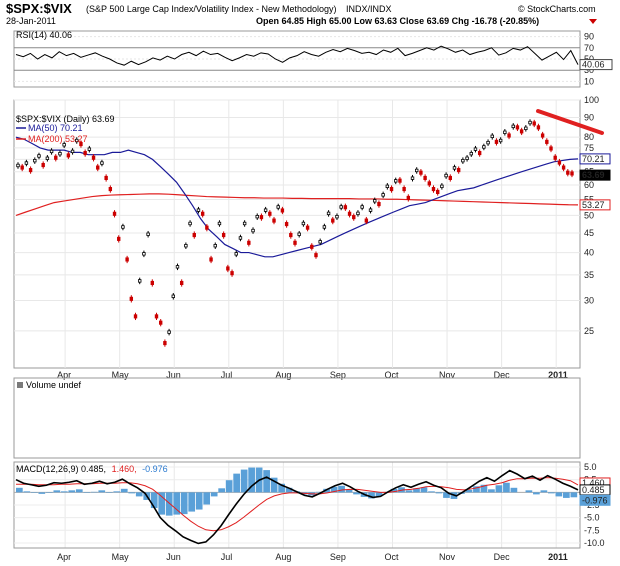  What do you see at coordinates (155, 469) in the screenshot?
I see `macd-title-histogram: -0.976` at bounding box center [155, 469].